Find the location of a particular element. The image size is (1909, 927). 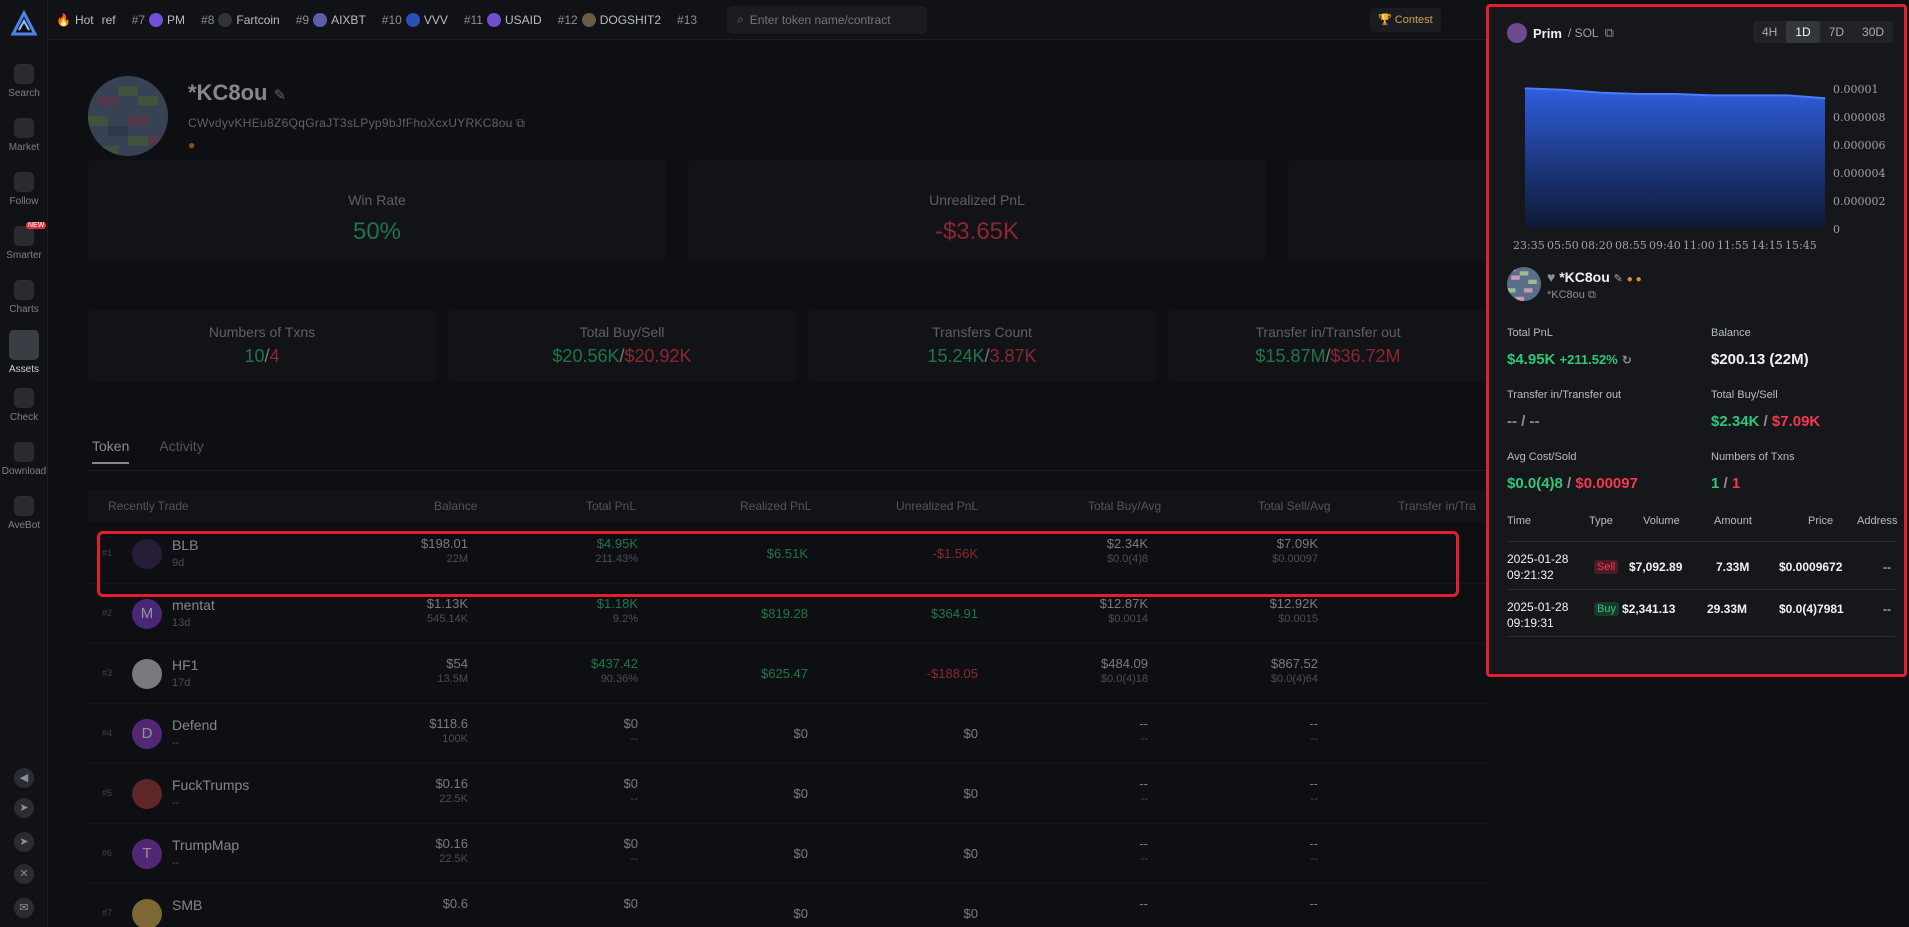

heart-icon is located at coordinates (24, 182).